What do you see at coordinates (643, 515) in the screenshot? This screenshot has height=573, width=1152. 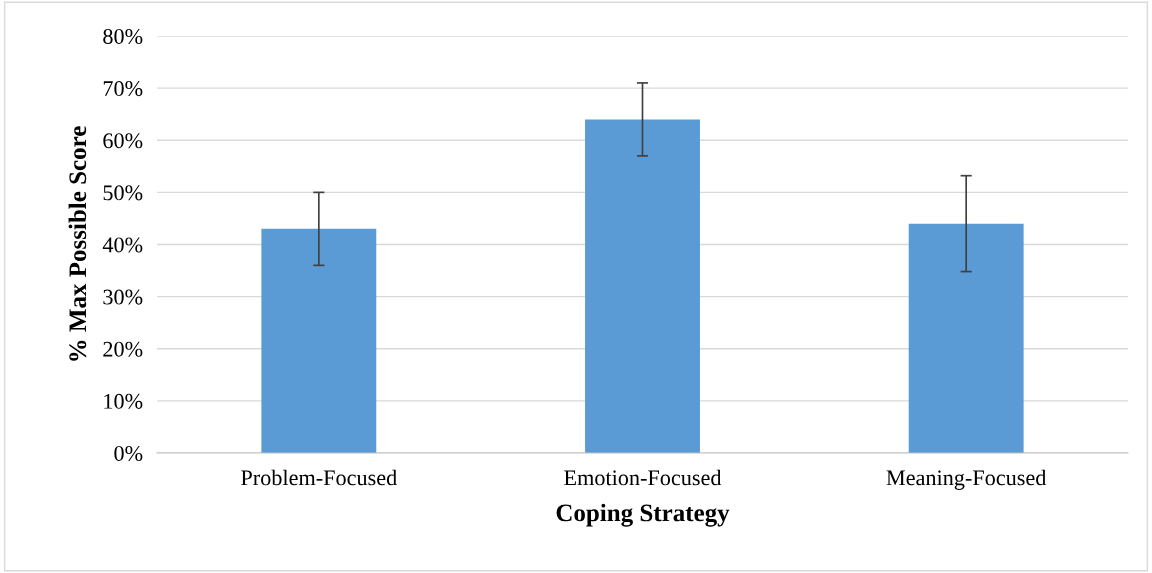 I see `x-axis-title: Coping Strategy` at bounding box center [643, 515].